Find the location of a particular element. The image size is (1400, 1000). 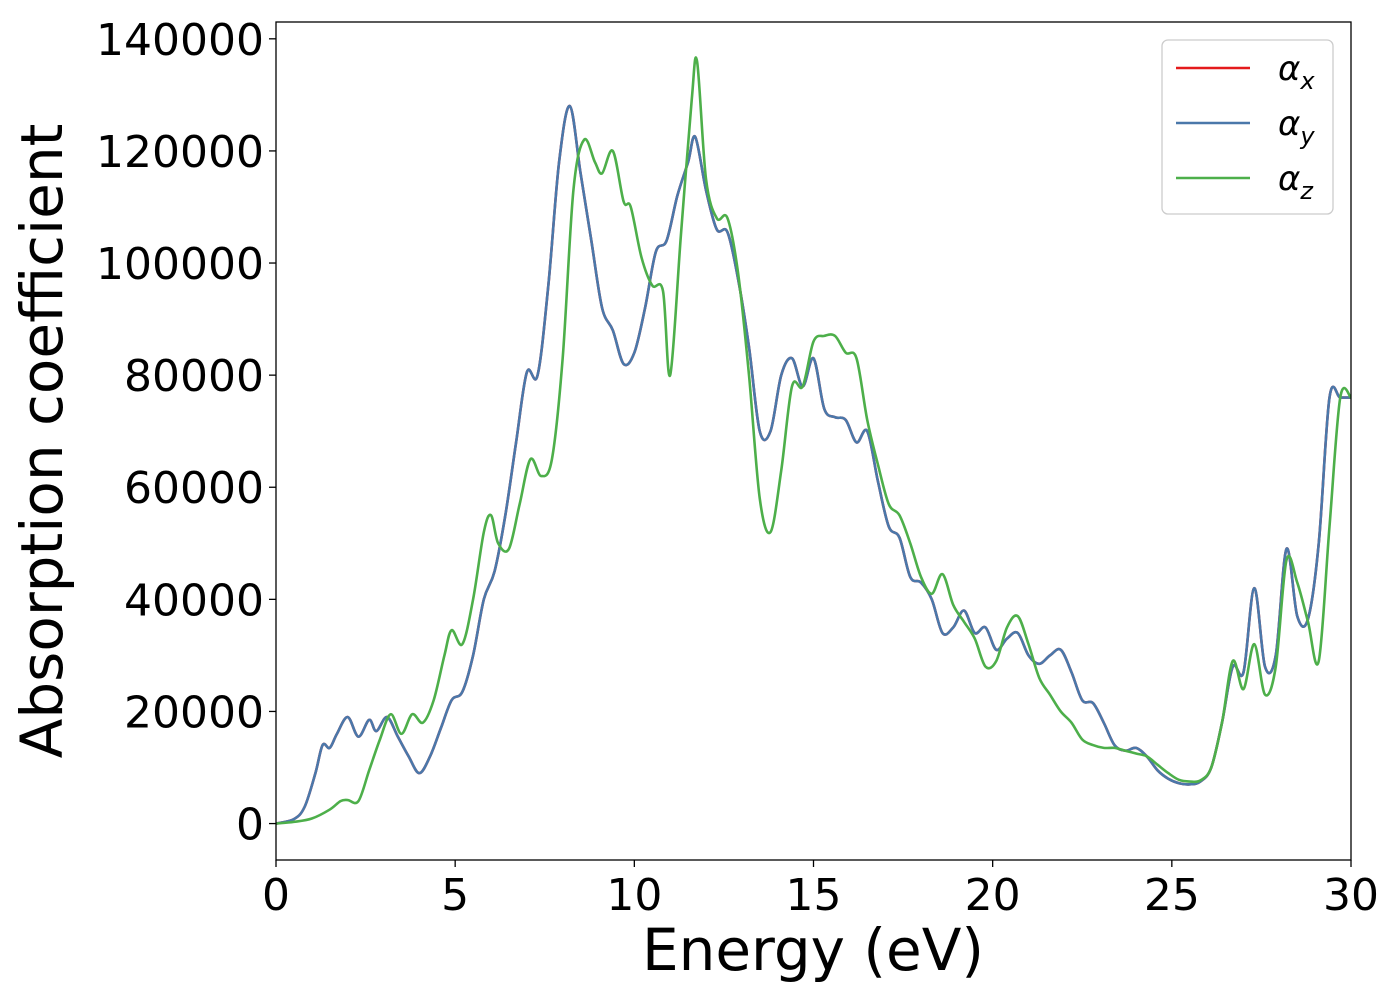

legend-label-z: αz is located at coordinates (1296, 182).